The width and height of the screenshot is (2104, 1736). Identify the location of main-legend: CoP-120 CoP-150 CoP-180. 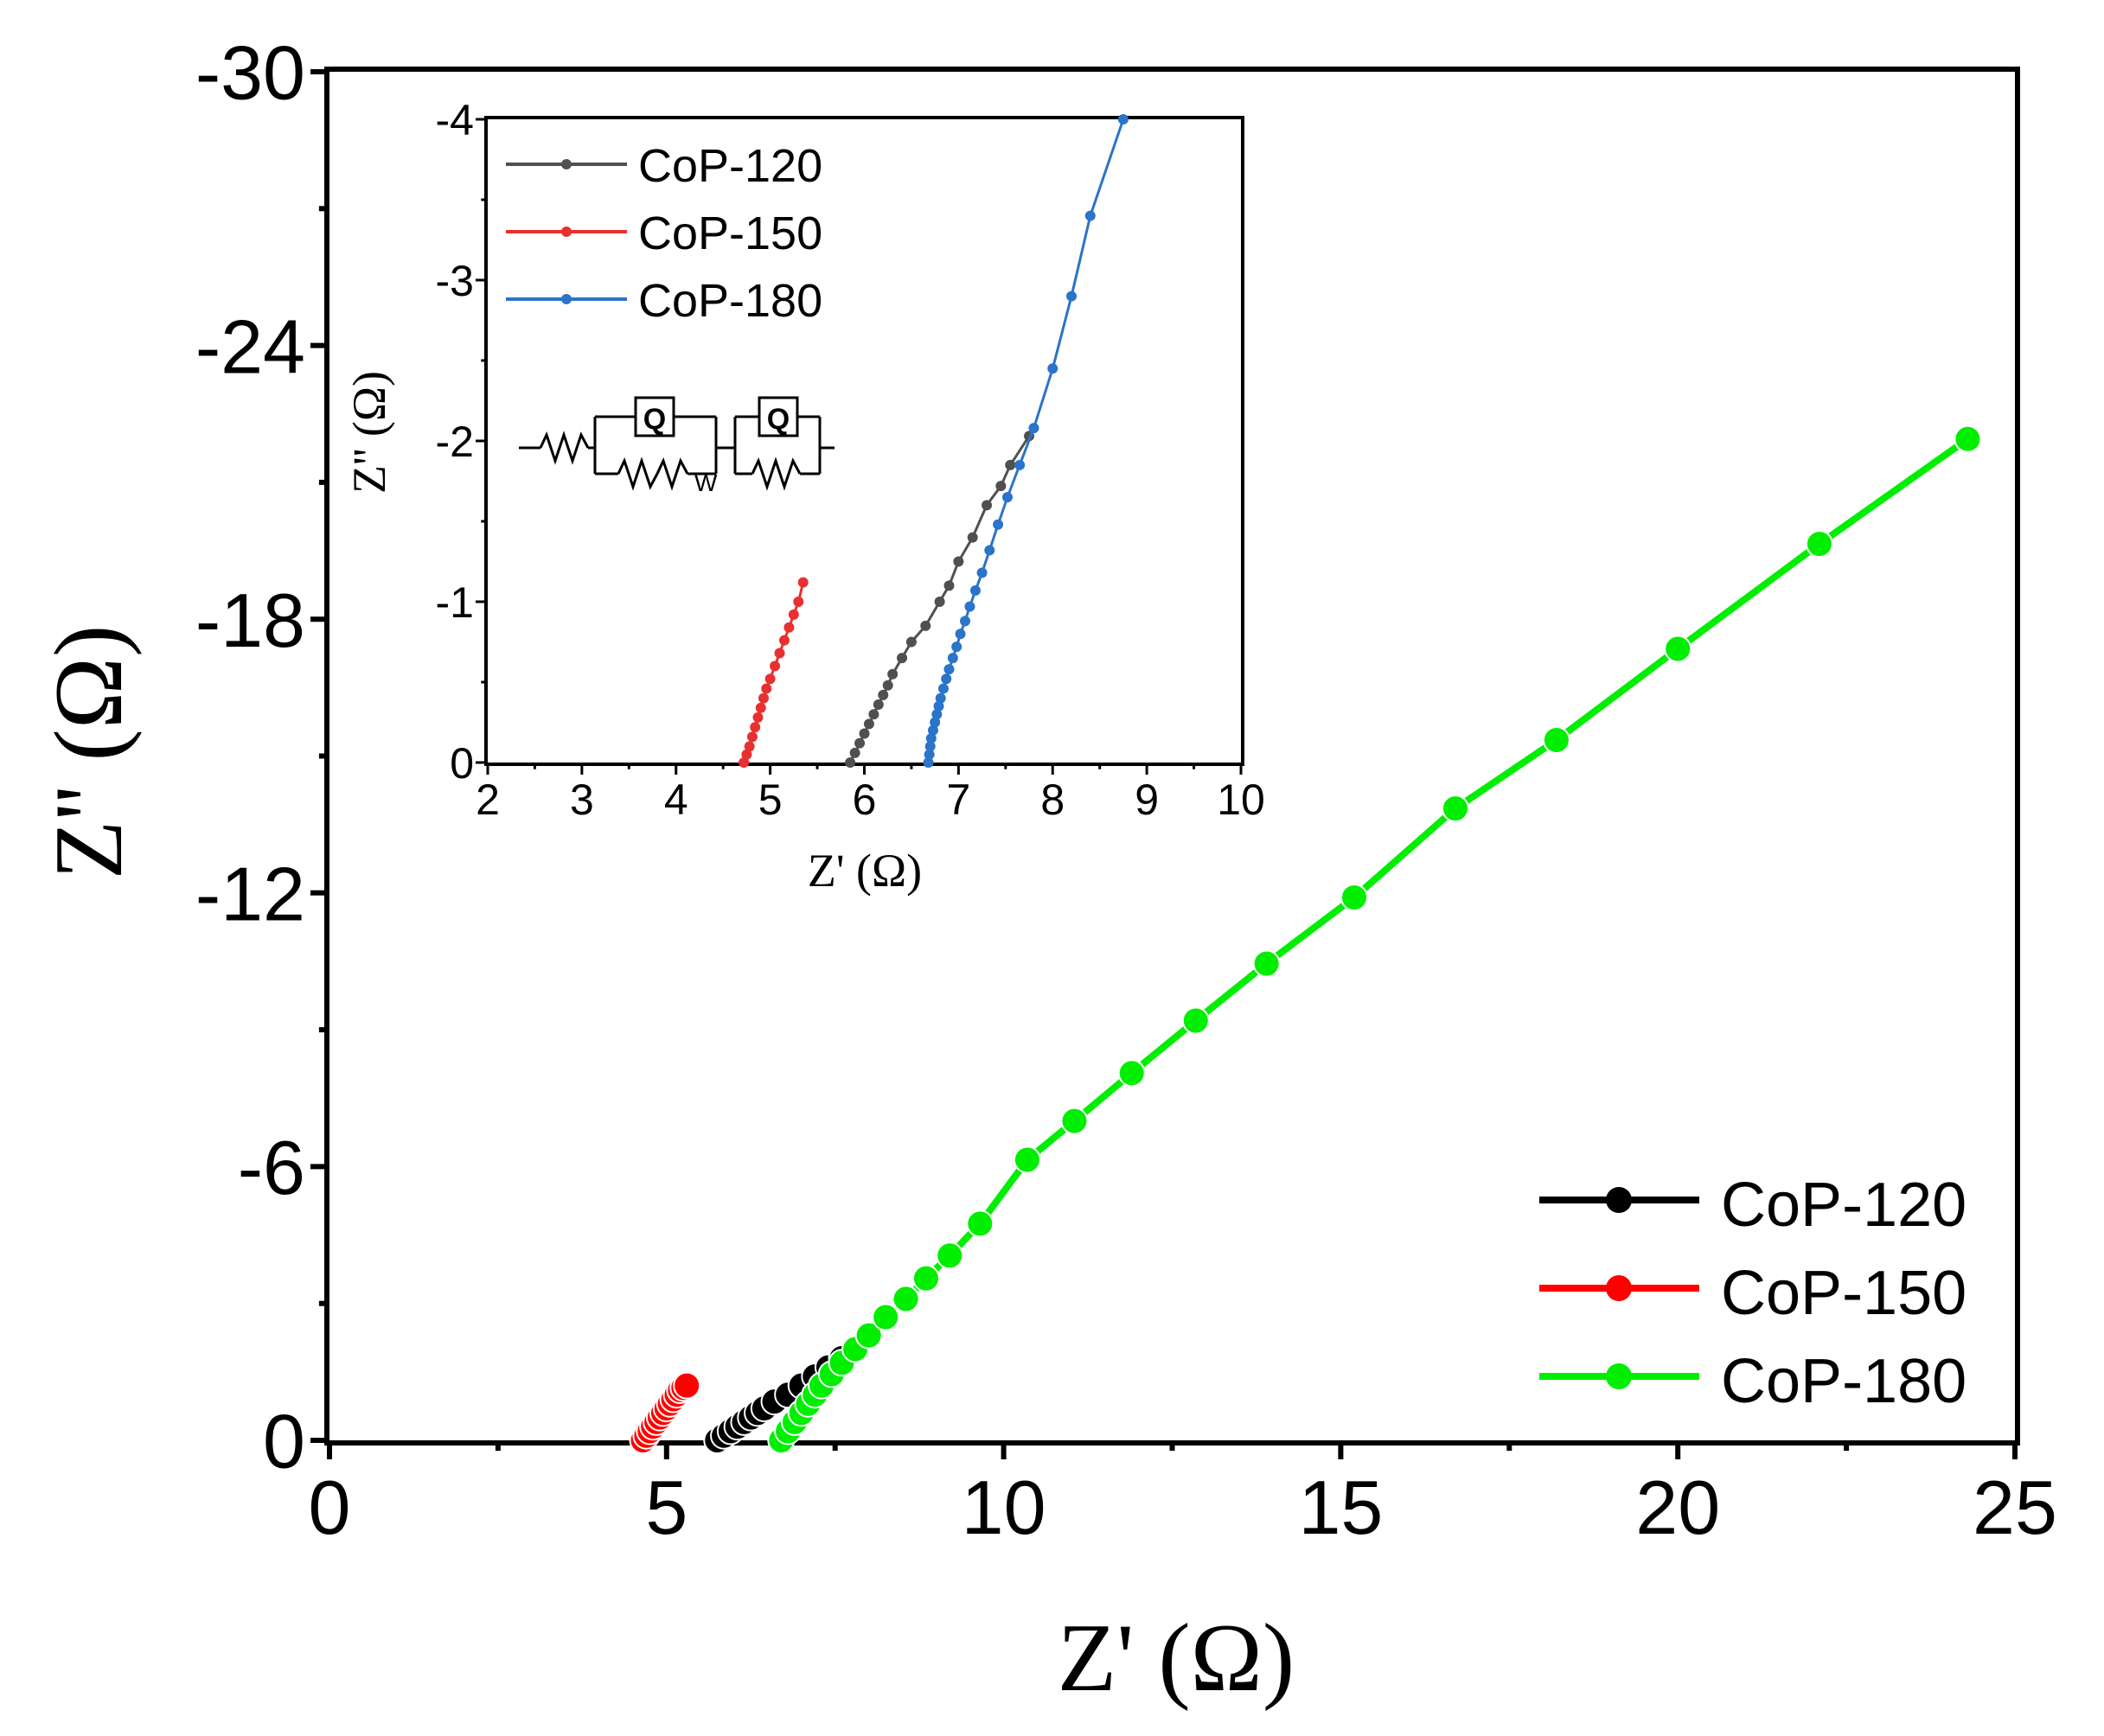
(1753, 1293).